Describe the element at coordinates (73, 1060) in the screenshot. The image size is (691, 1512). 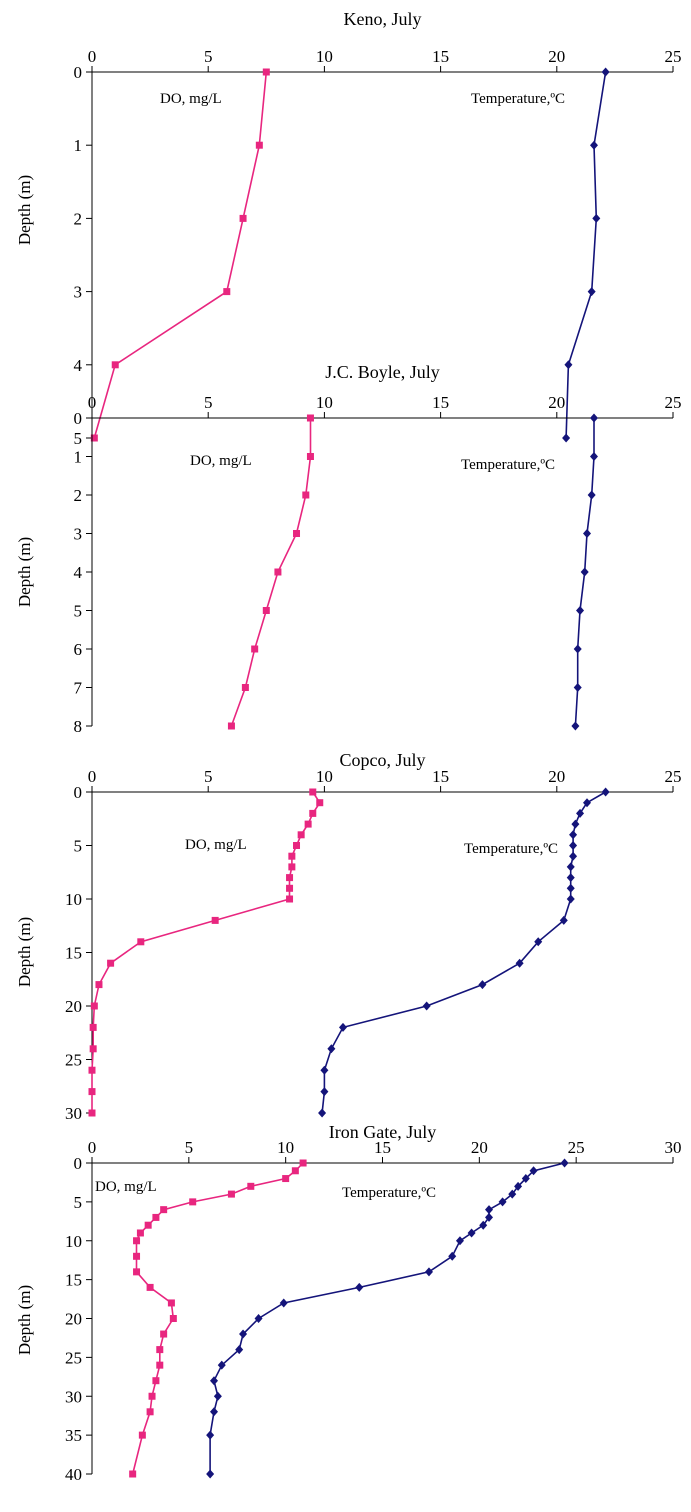
I see `y-tick-label: 25` at that location.